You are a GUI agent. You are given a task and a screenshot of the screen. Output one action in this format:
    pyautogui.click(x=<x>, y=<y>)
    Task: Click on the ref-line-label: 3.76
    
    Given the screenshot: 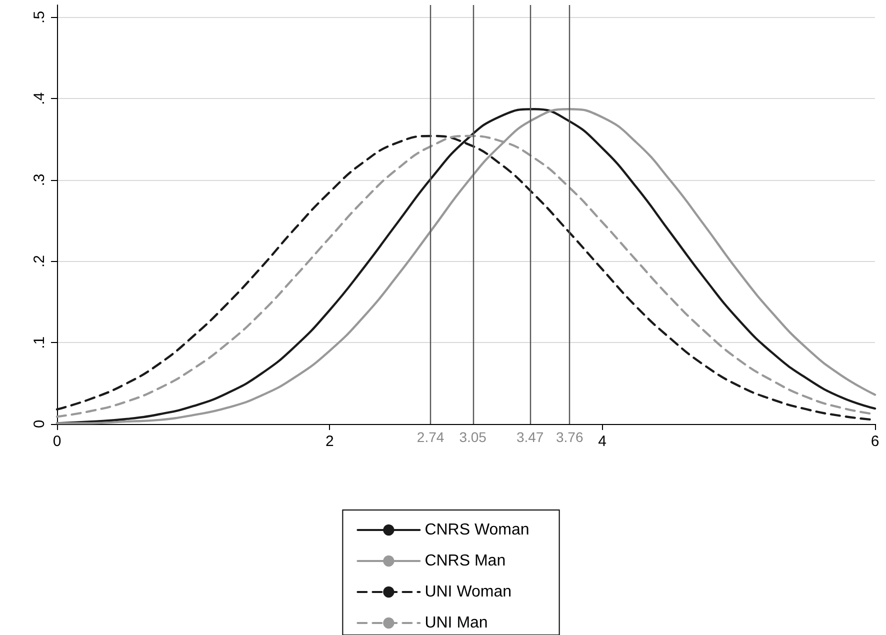 What is the action you would take?
    pyautogui.click(x=570, y=437)
    